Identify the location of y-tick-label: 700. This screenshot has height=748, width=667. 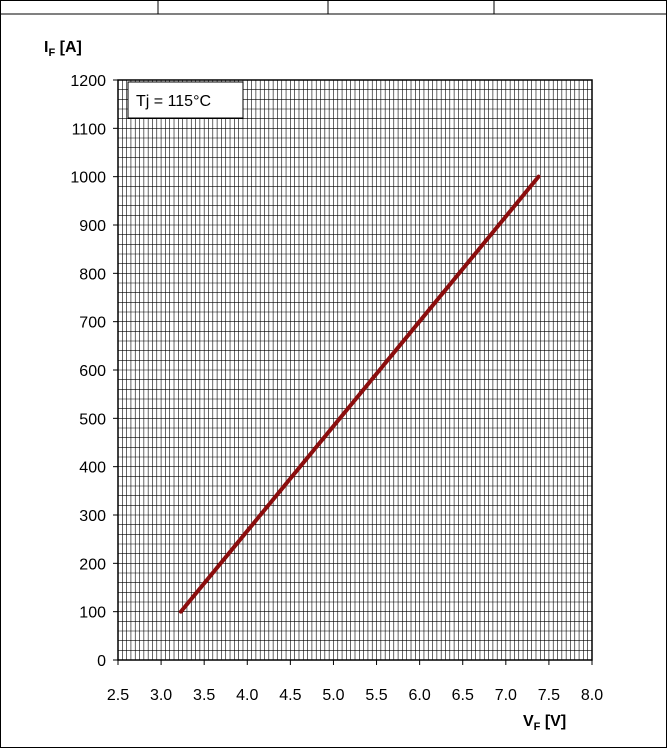
(92, 323).